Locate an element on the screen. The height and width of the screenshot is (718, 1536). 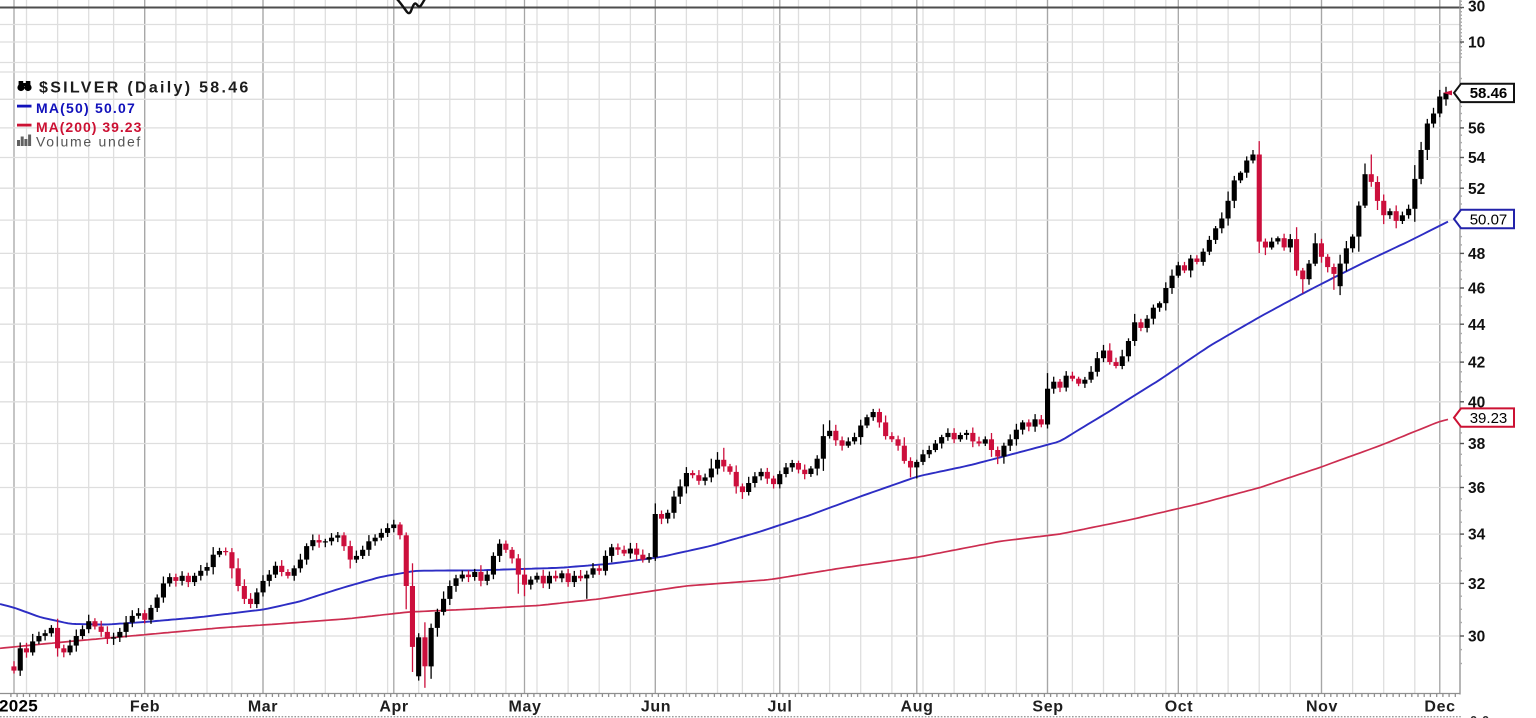
svg-text: 50.07 is located at coordinates (1489, 219).